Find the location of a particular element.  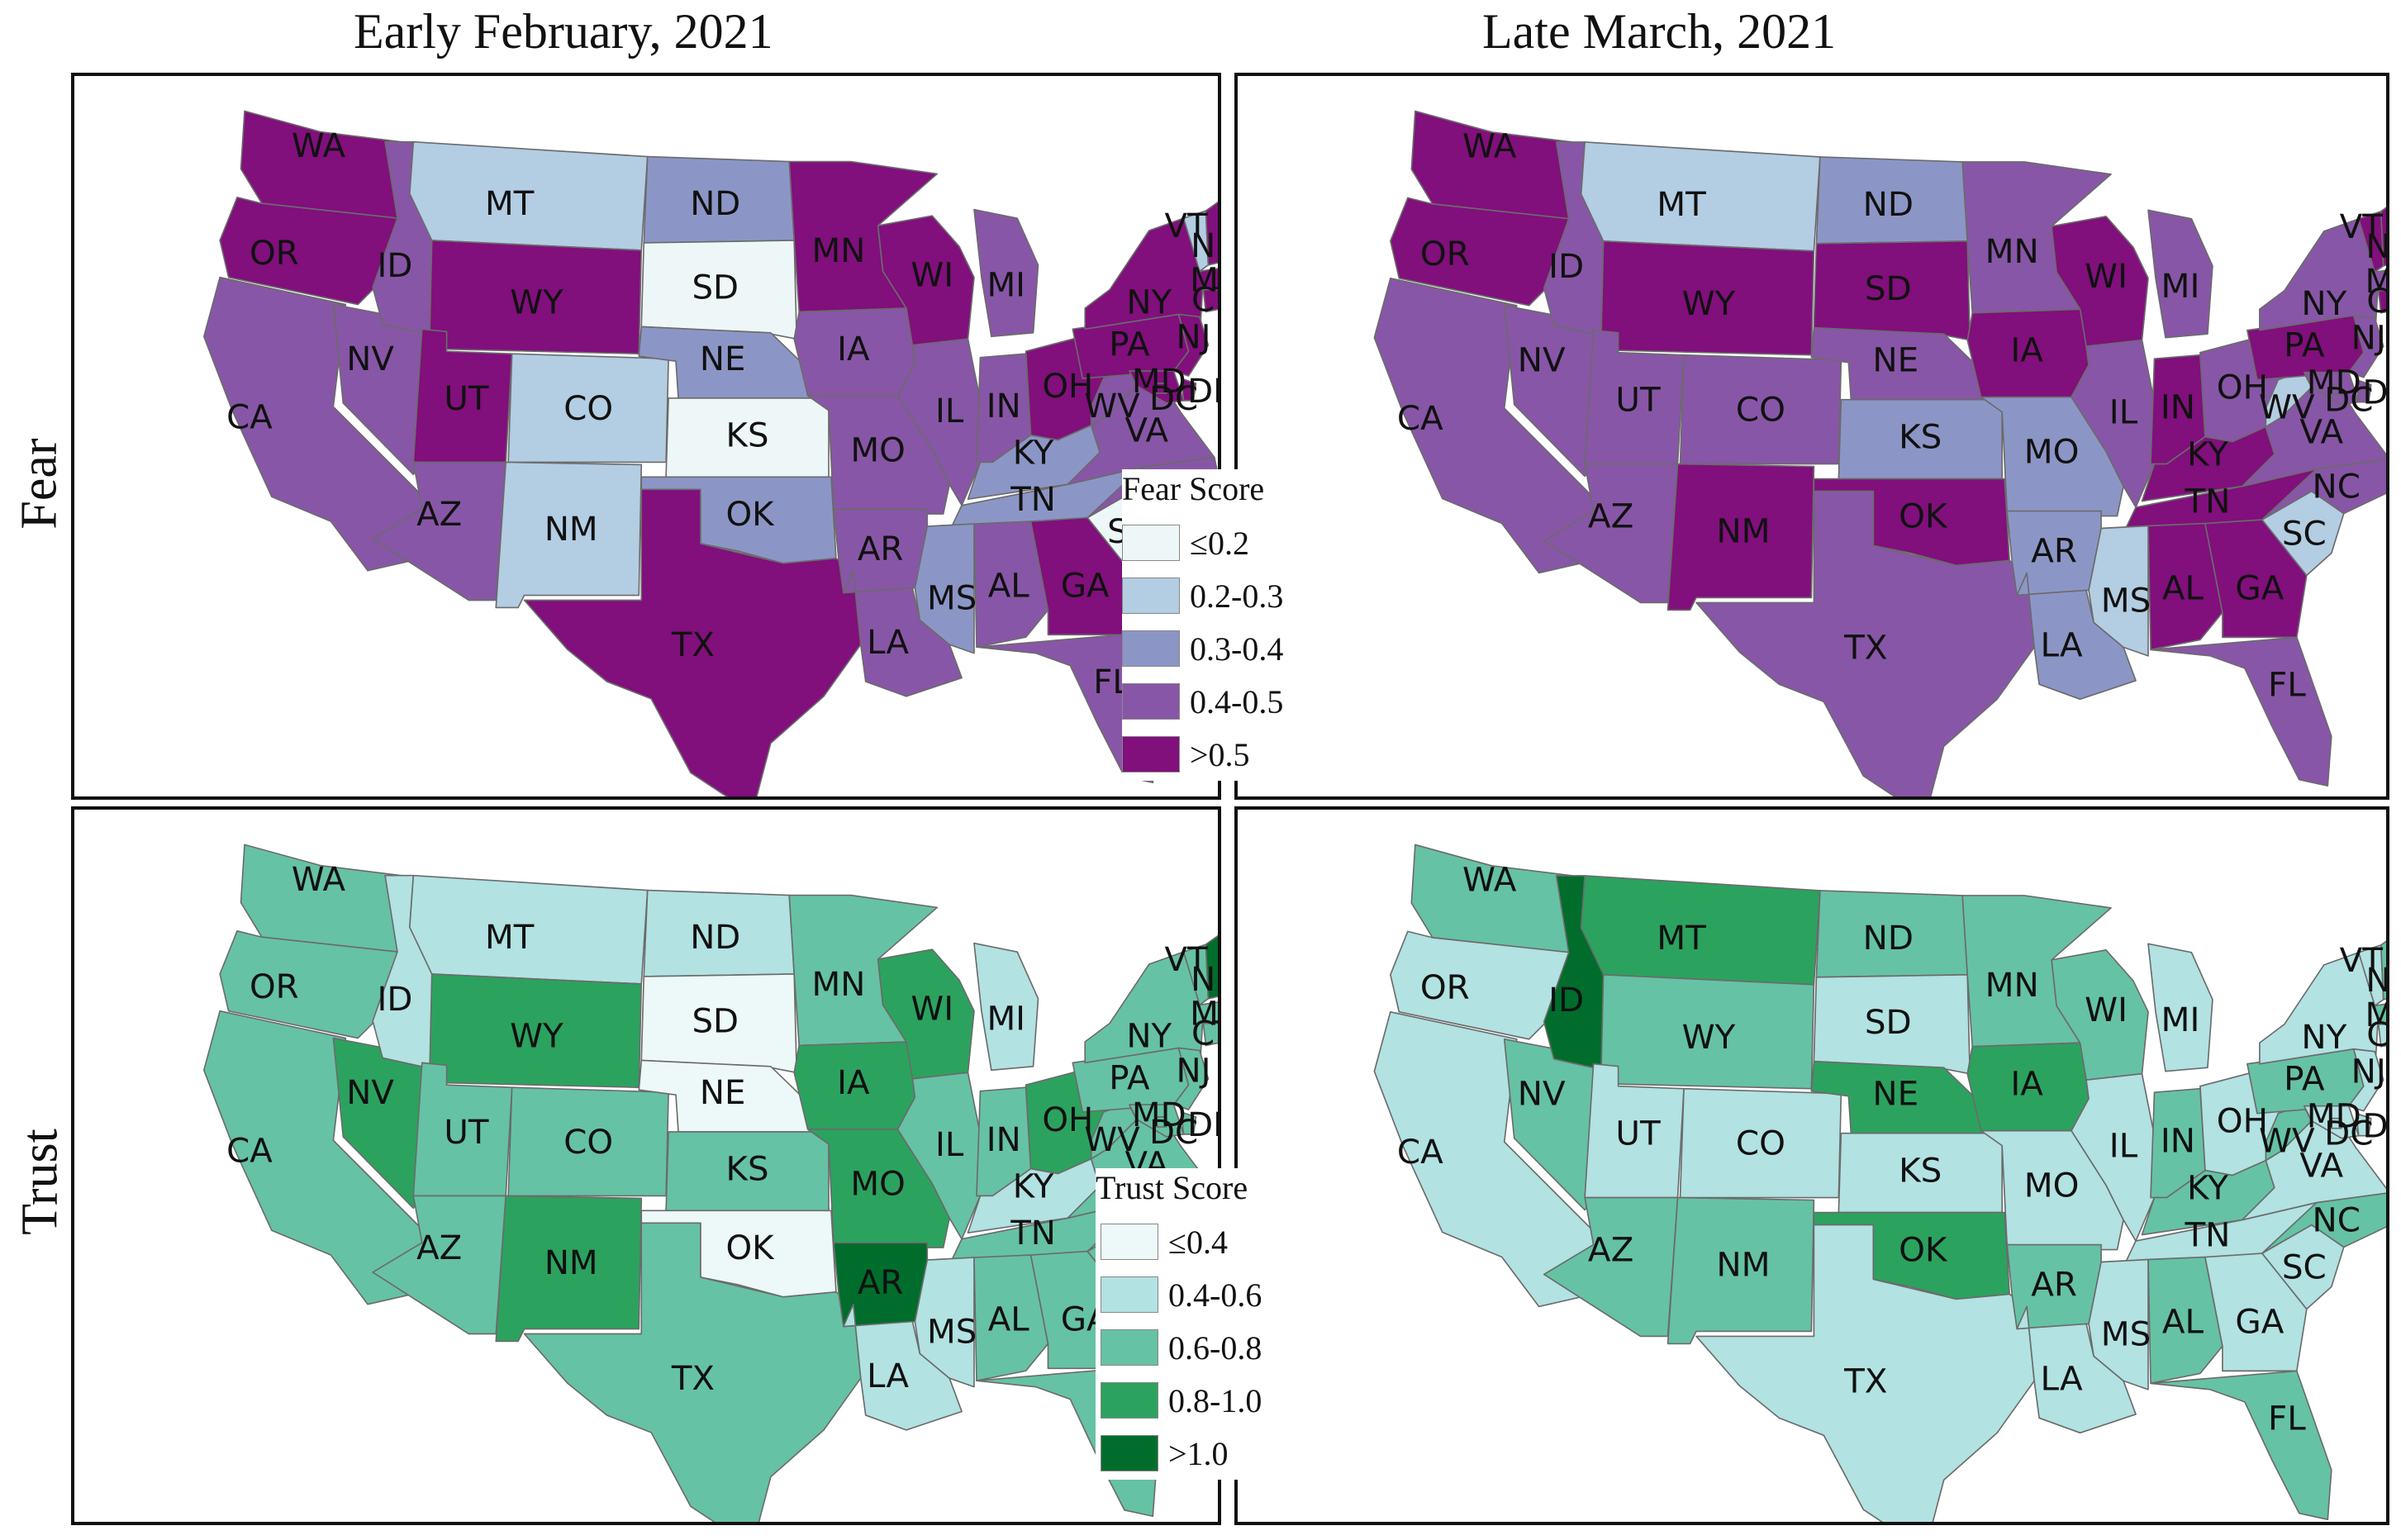

trust-legend-label: 0.4-0.6 is located at coordinates (1215, 1295).